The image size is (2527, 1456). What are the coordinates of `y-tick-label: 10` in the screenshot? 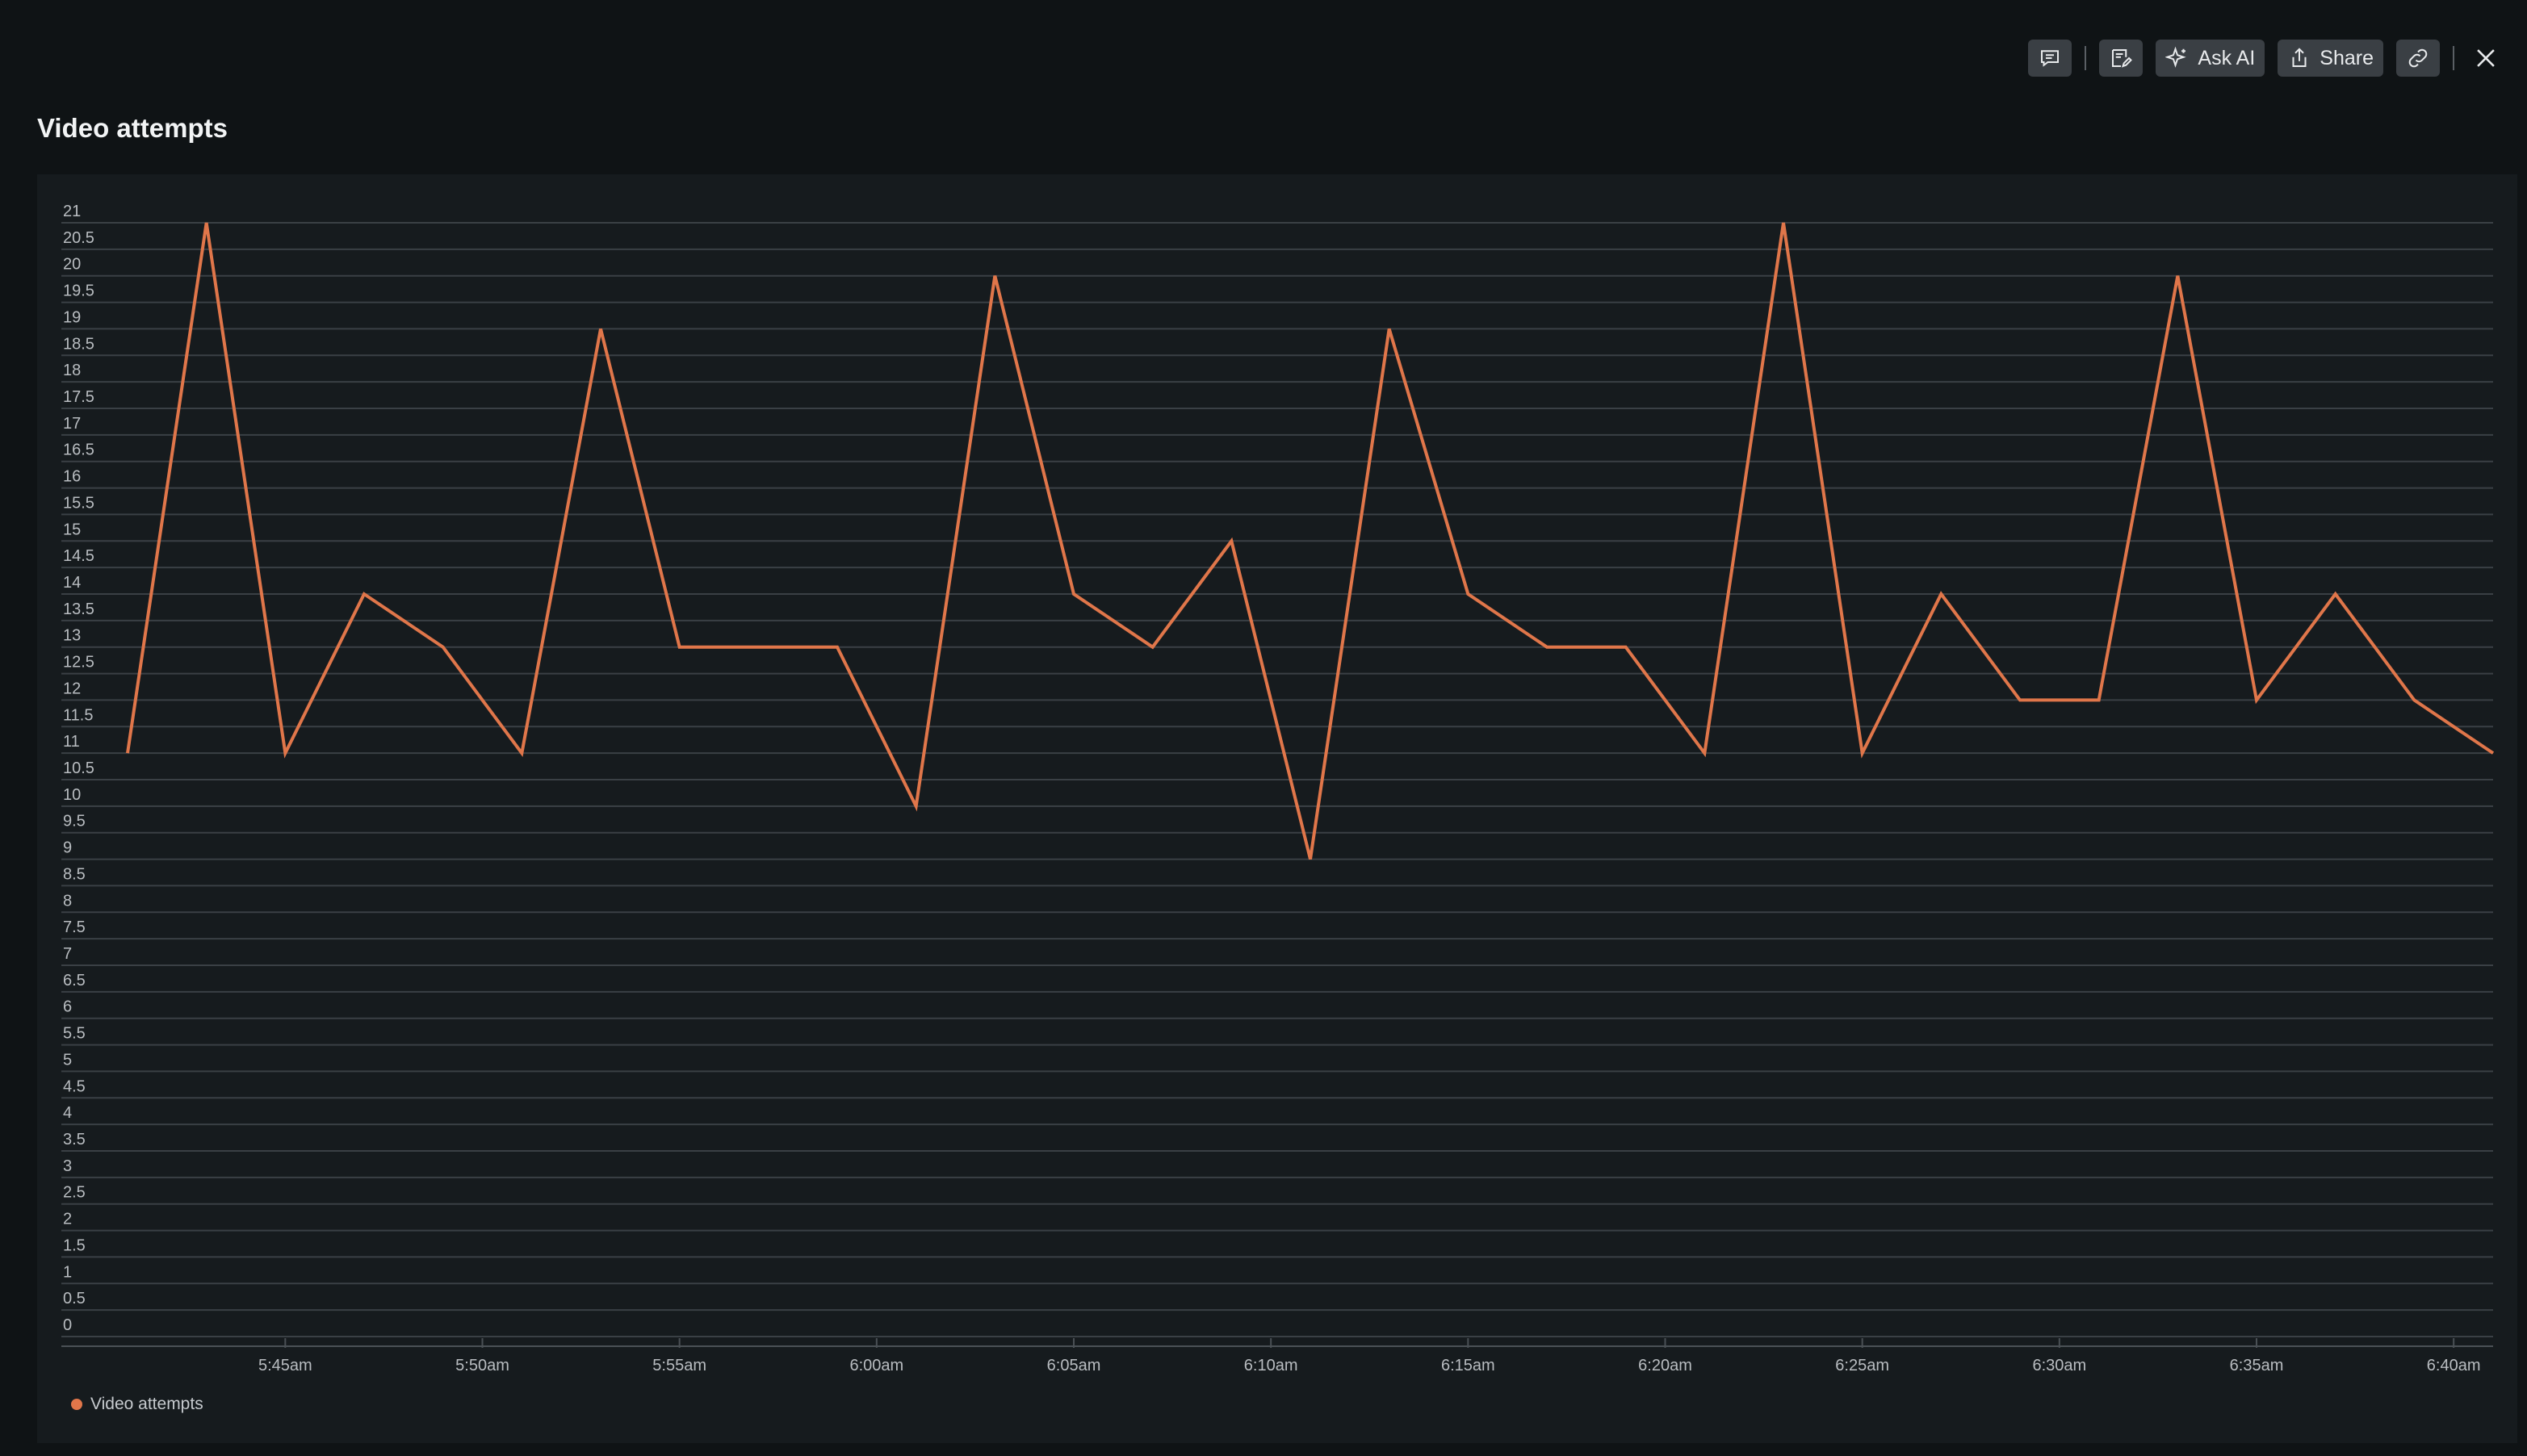 It's located at (72, 795).